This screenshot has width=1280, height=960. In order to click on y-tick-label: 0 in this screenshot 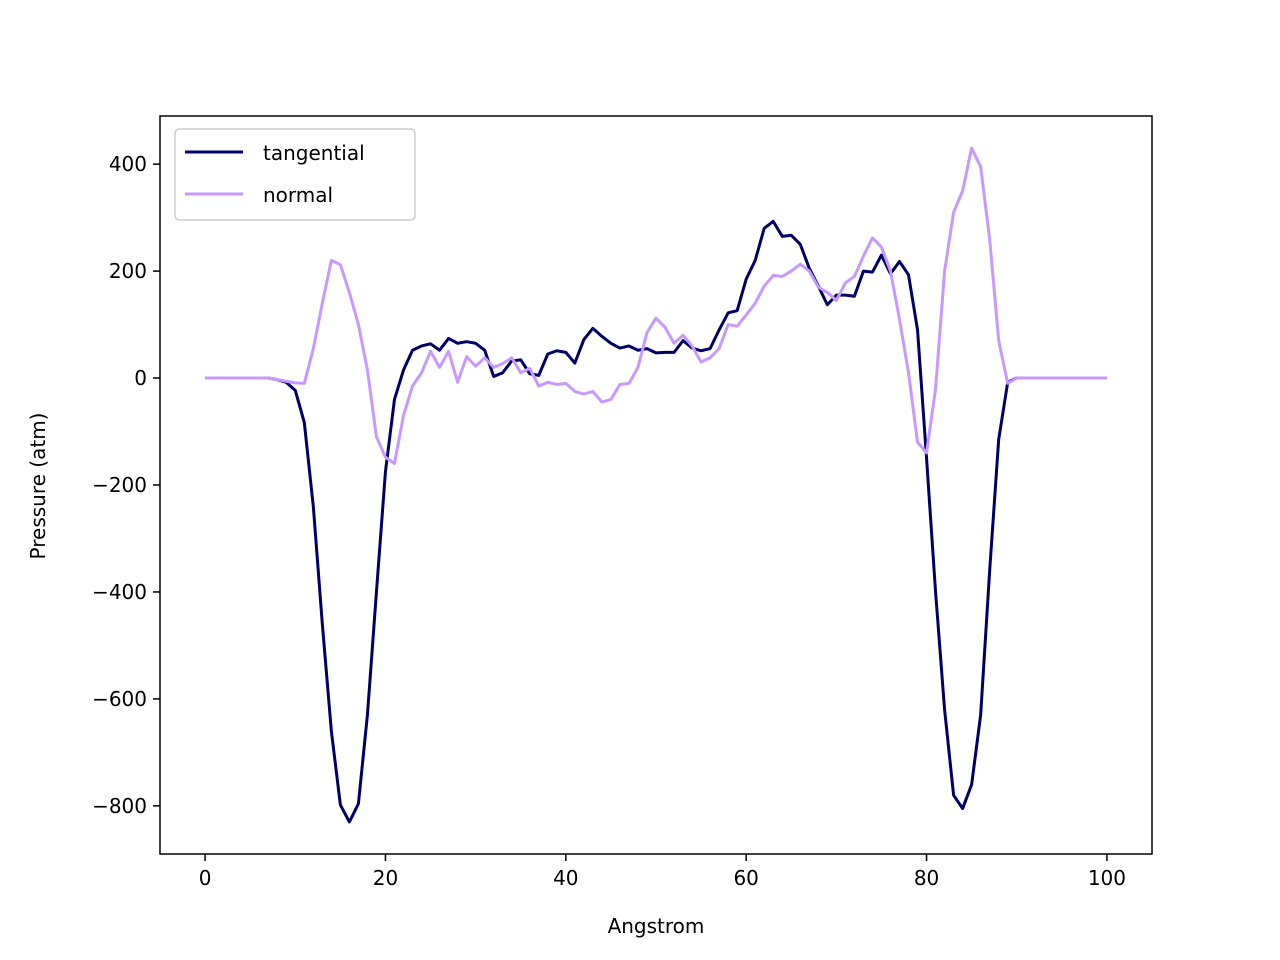, I will do `click(140, 378)`.